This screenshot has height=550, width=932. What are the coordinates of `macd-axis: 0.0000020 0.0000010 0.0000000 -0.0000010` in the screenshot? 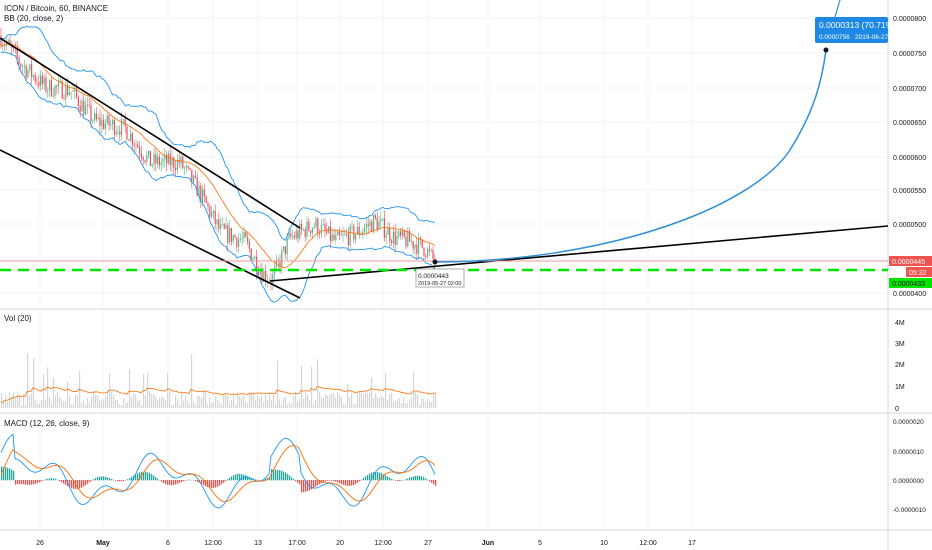 It's located at (909, 466).